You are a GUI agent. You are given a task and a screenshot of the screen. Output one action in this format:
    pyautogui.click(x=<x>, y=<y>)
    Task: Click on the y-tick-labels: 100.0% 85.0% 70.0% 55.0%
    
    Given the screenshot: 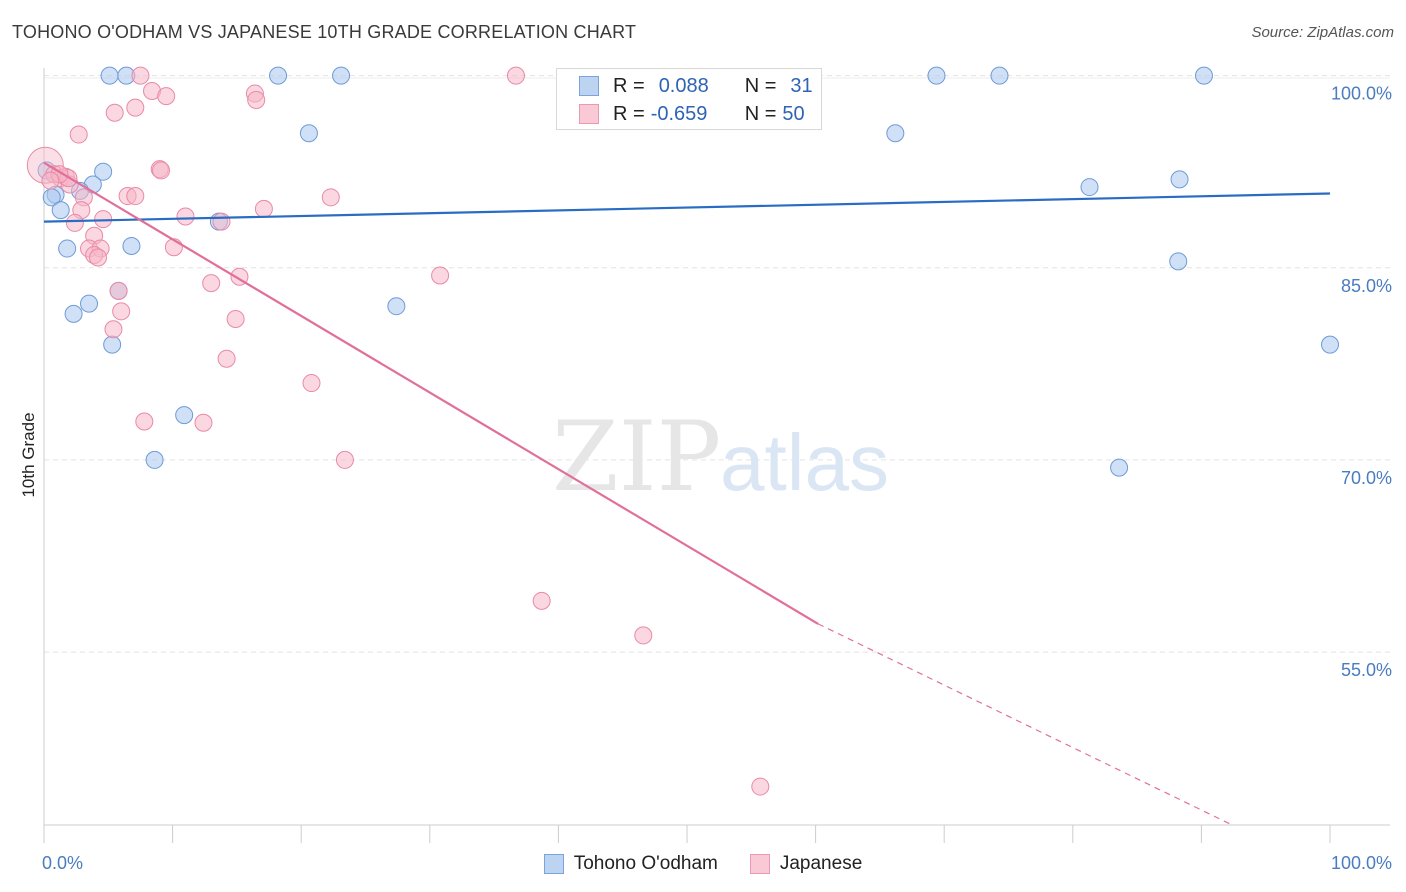 What is the action you would take?
    pyautogui.click(x=1361, y=382)
    